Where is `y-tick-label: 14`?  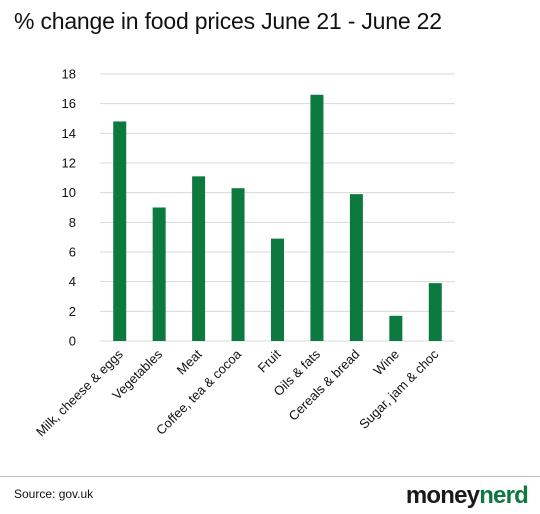 y-tick-label: 14 is located at coordinates (69, 133).